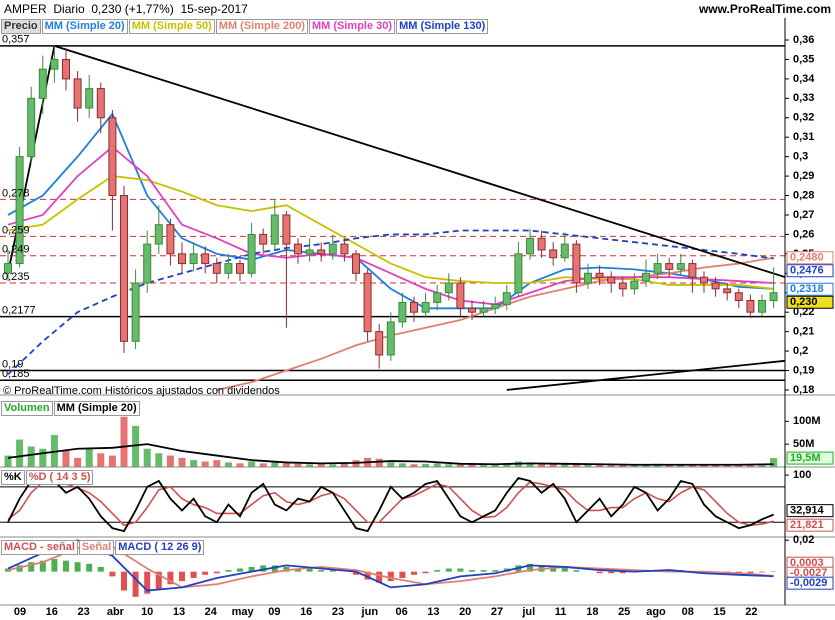  Describe the element at coordinates (132, 9) in the screenshot. I see `quote: 0,230 (+1,77%)` at that location.